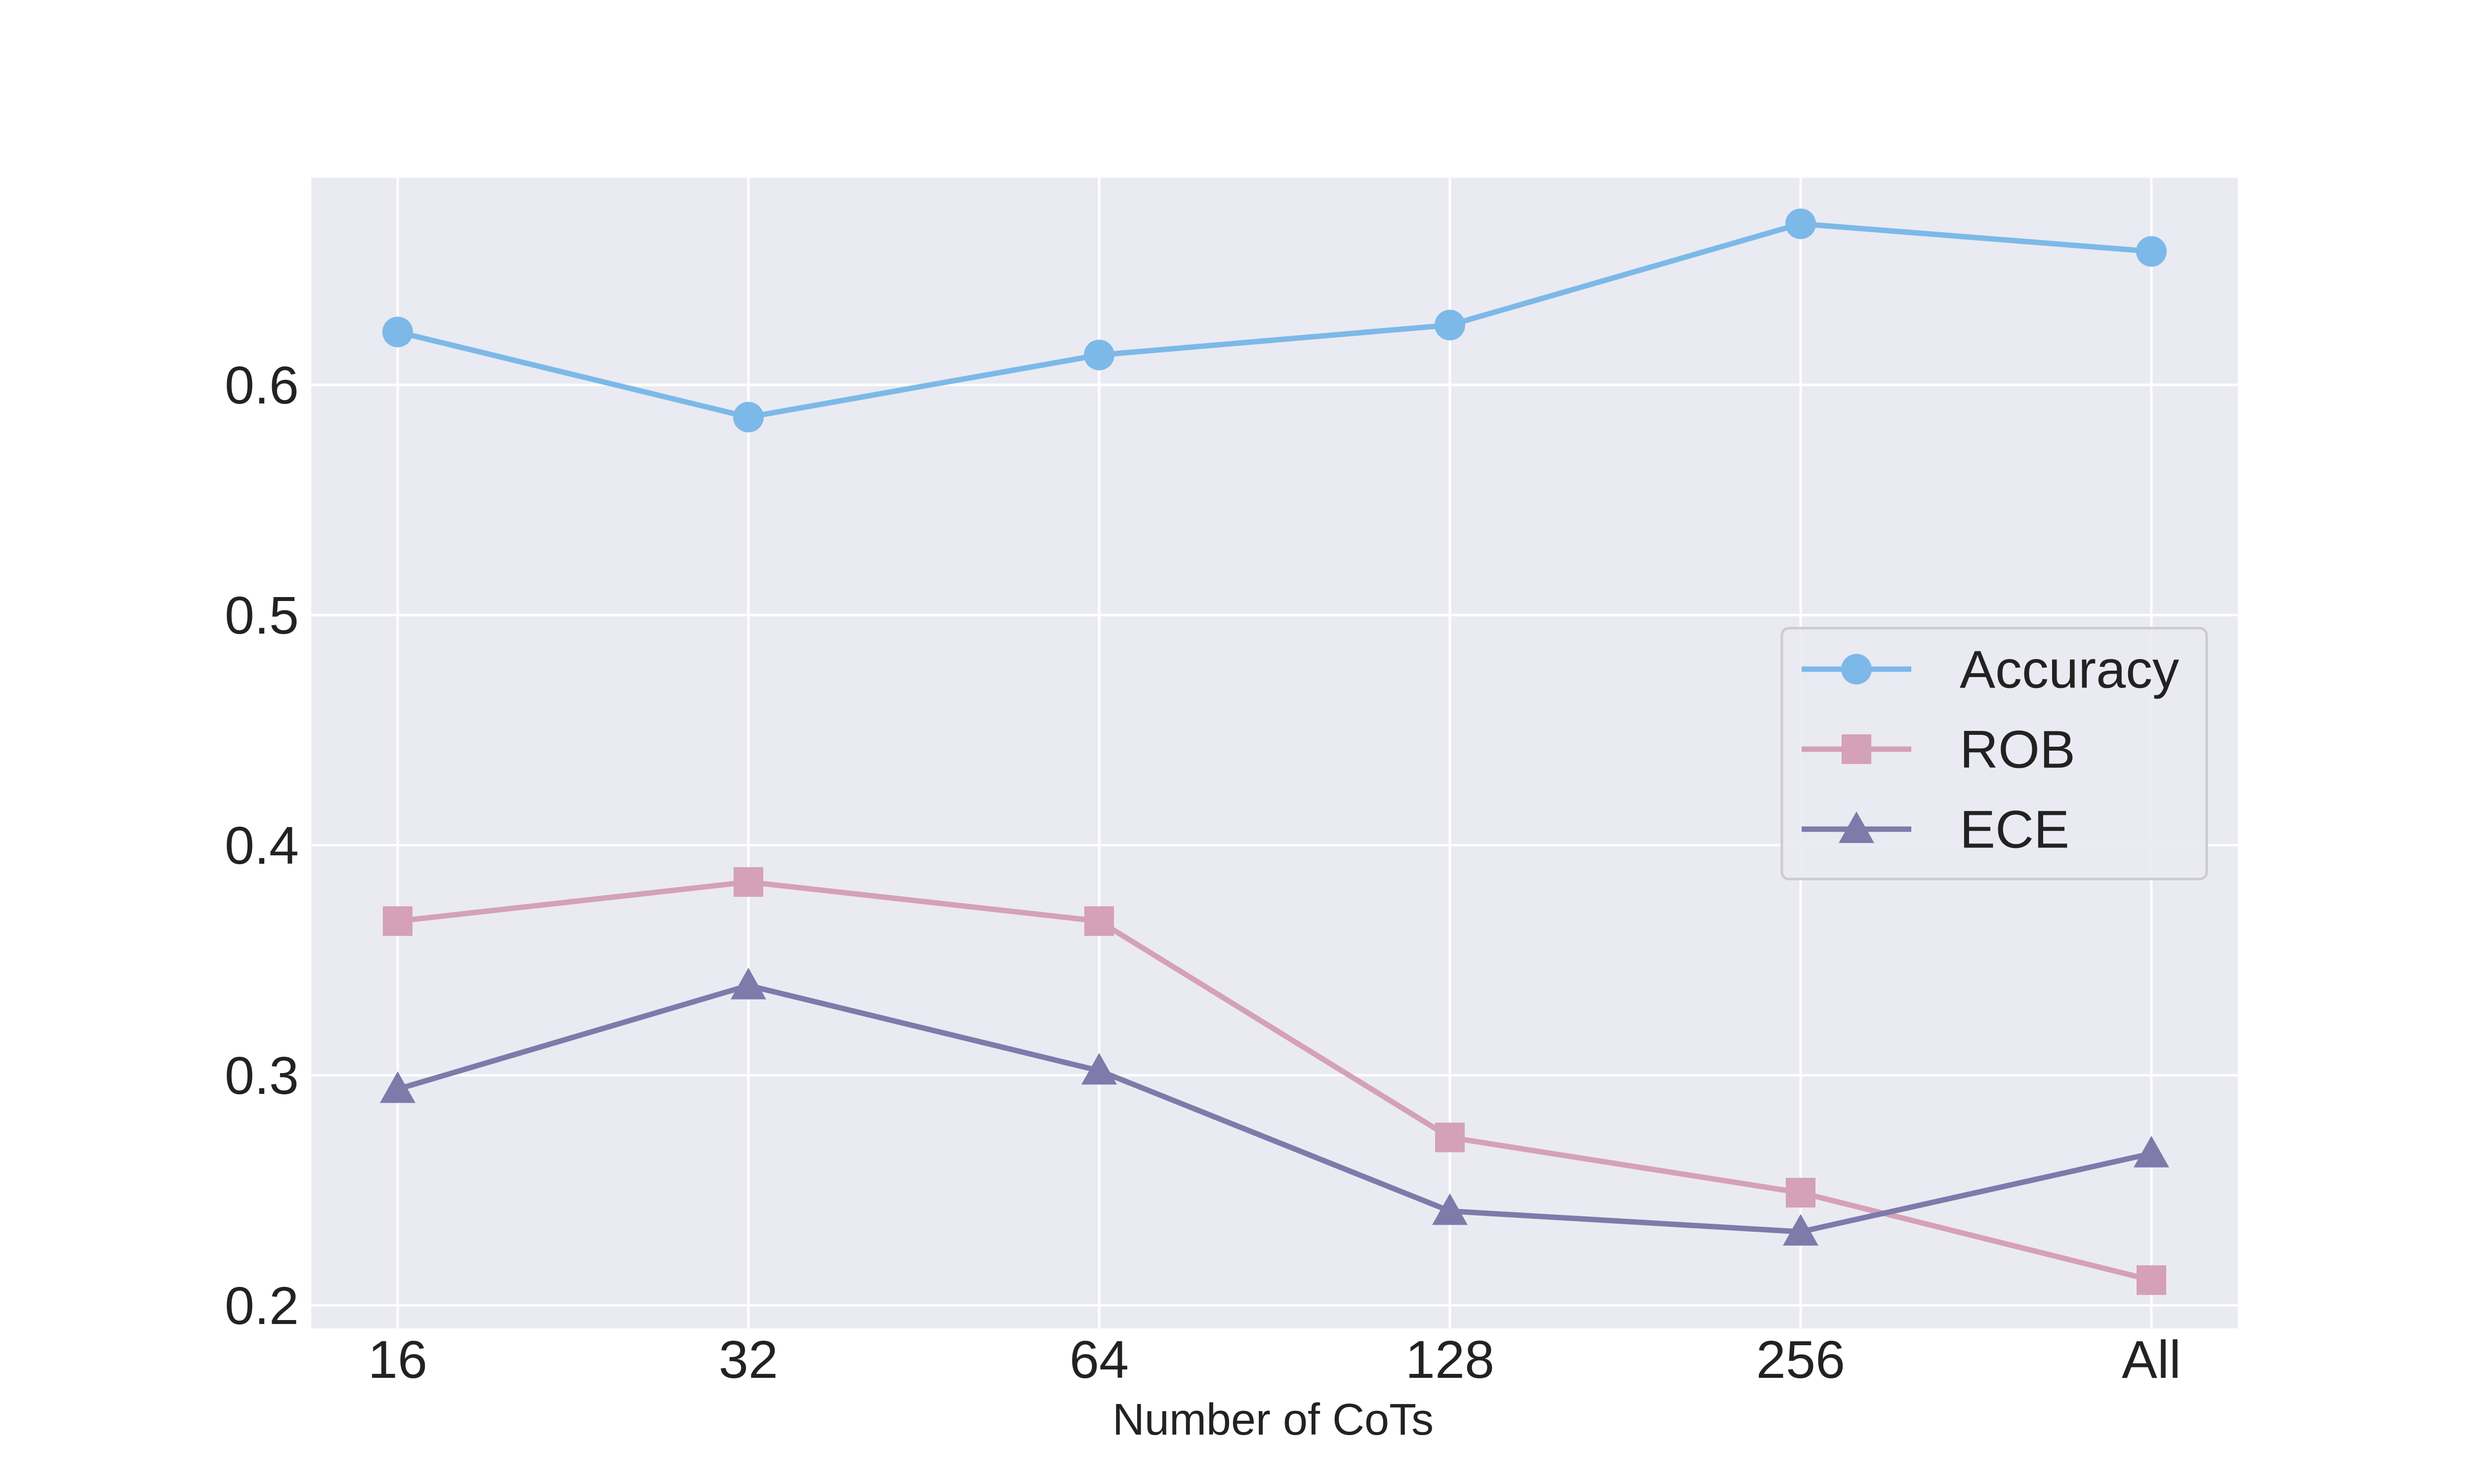 The image size is (2470, 1484). I want to click on legend: Accuracy ROB ECE, so click(1994, 754).